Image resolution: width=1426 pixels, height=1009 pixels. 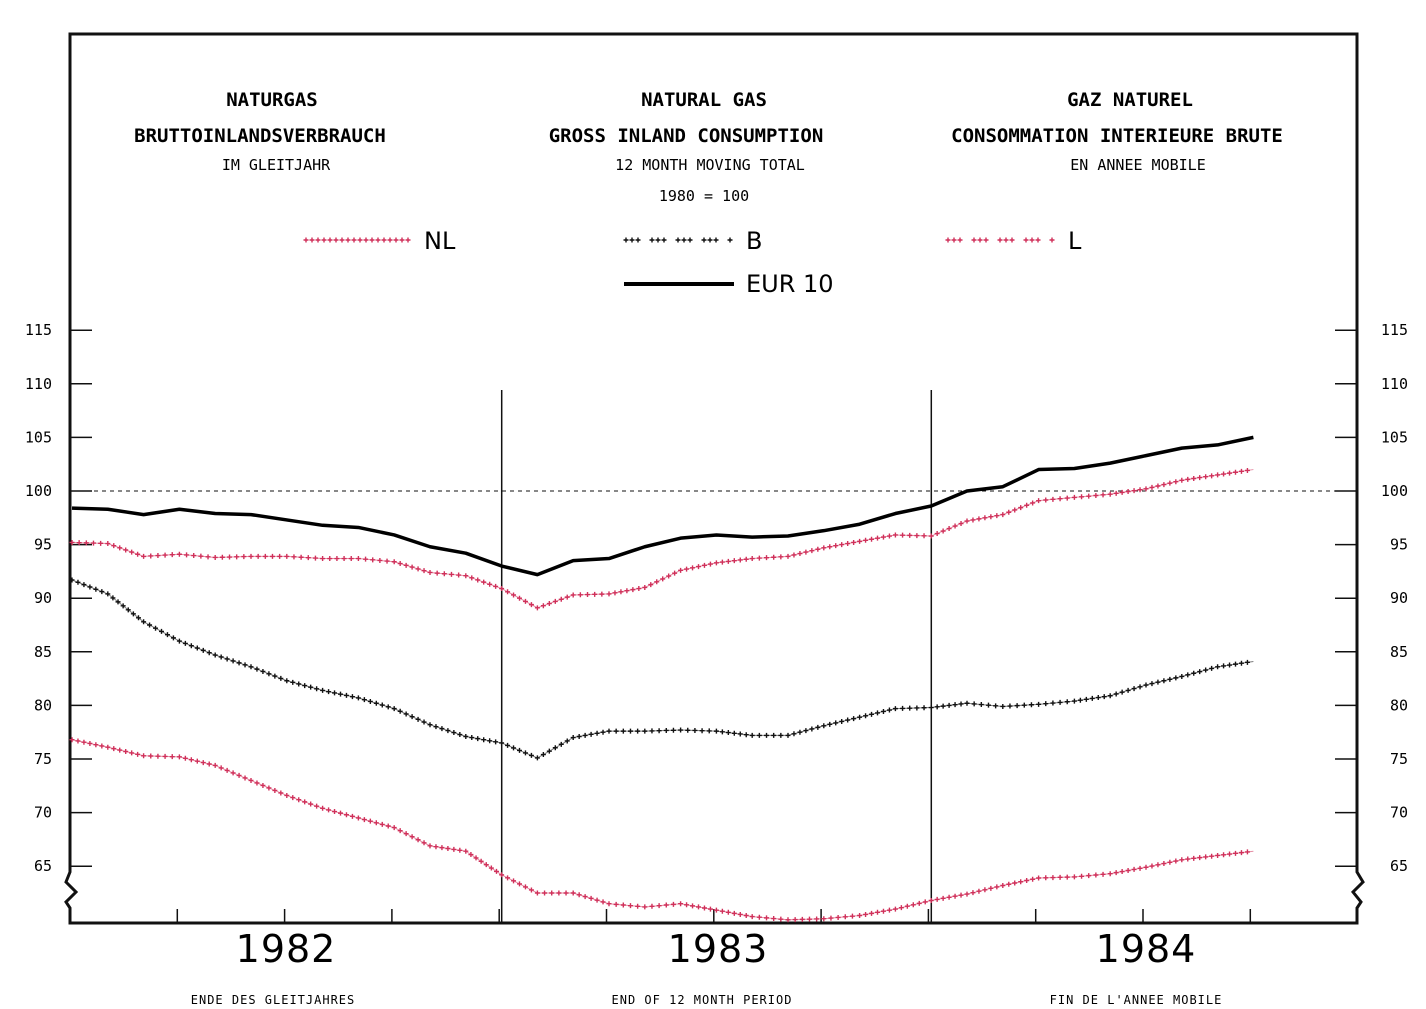 I want to click on legend-item-nl: NL, so click(x=379, y=241).